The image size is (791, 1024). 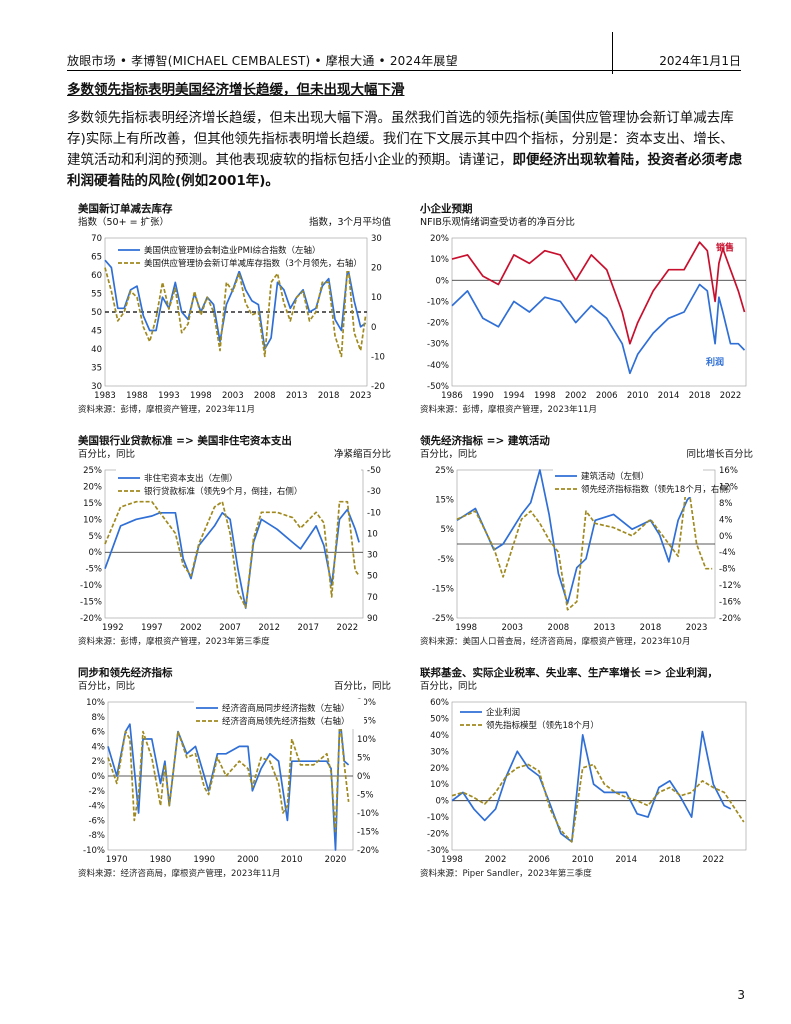 I want to click on y-right-tick-label: -10%, so click(x=368, y=814).